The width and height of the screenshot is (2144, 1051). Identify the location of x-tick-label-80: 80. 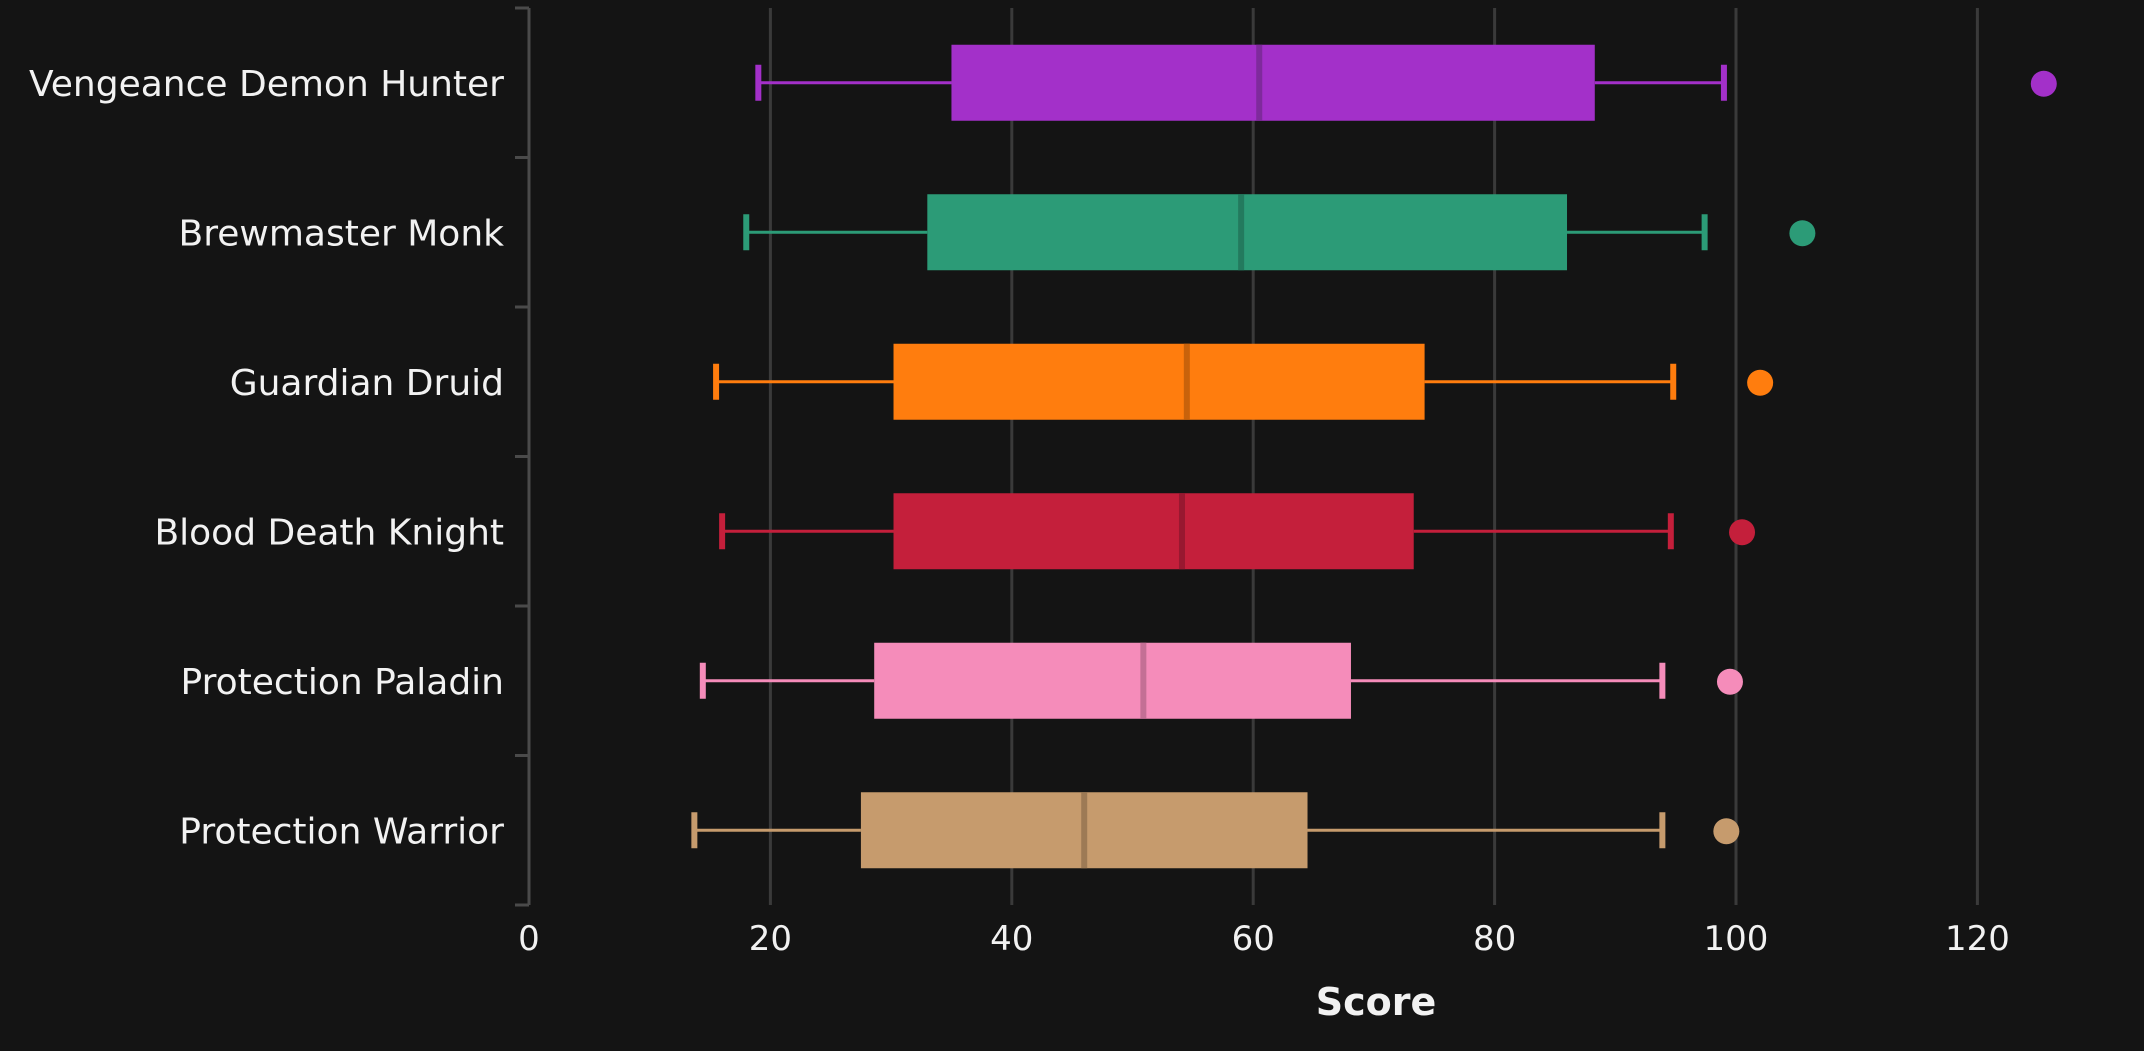
(1494, 939).